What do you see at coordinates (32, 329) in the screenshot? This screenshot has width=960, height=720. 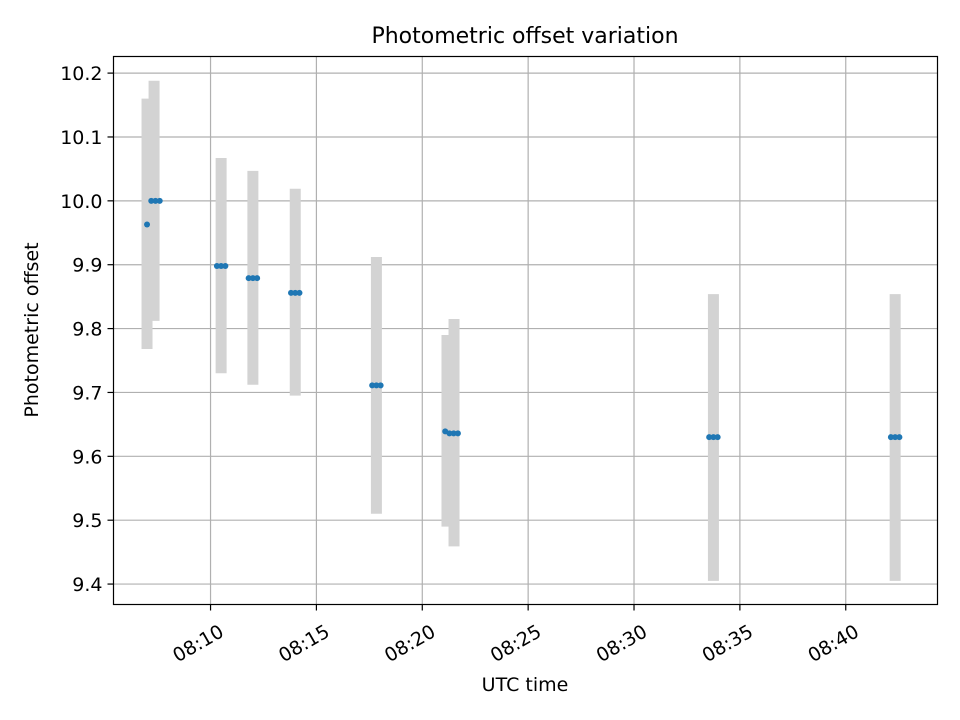 I see `y-axis-label: Photometric offset` at bounding box center [32, 329].